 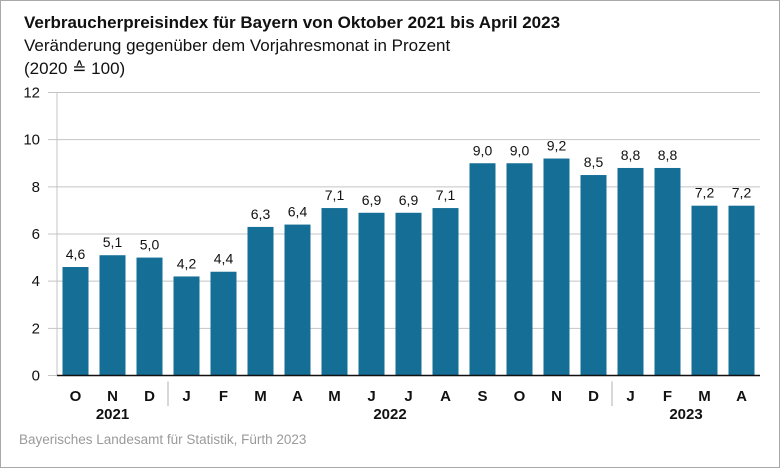 What do you see at coordinates (113, 242) in the screenshot?
I see `data-label: 5,1` at bounding box center [113, 242].